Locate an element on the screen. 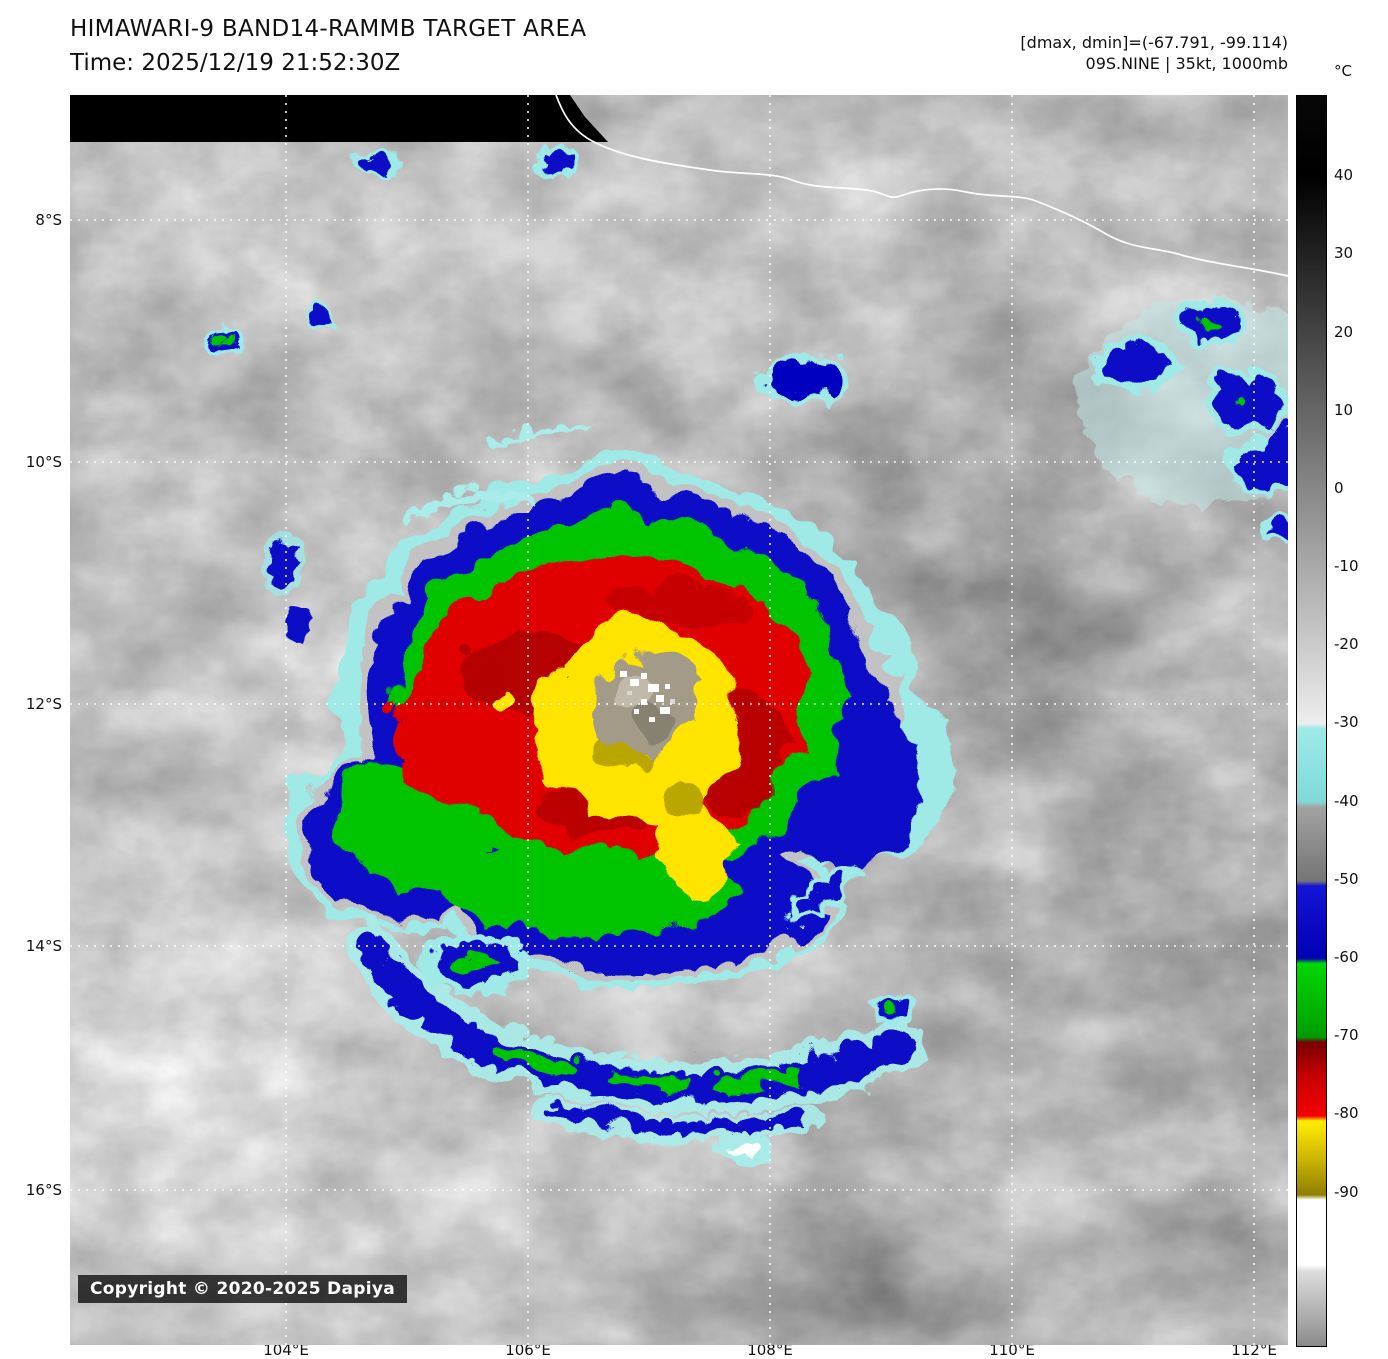  temperature-colorbar is located at coordinates (1311, 721).